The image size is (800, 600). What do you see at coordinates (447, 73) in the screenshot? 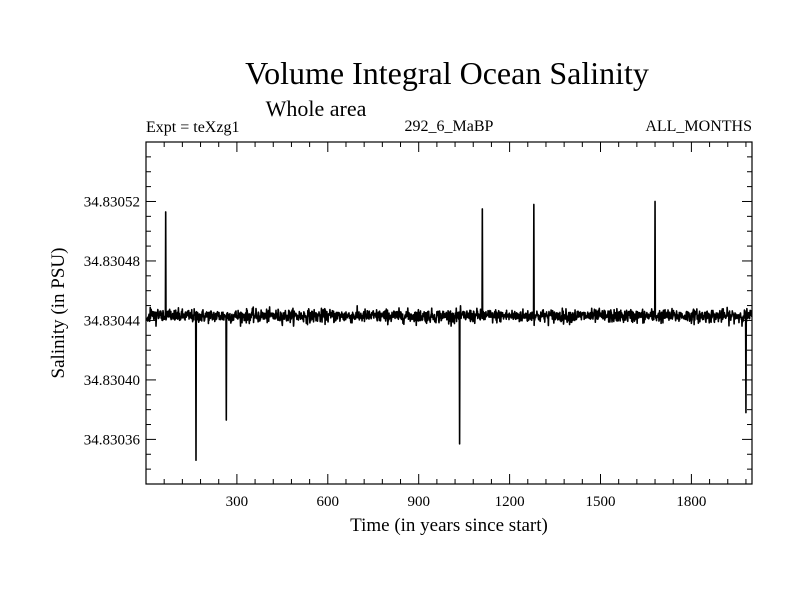
I see `chart-title: Volume Integral Ocean Salinity` at bounding box center [447, 73].